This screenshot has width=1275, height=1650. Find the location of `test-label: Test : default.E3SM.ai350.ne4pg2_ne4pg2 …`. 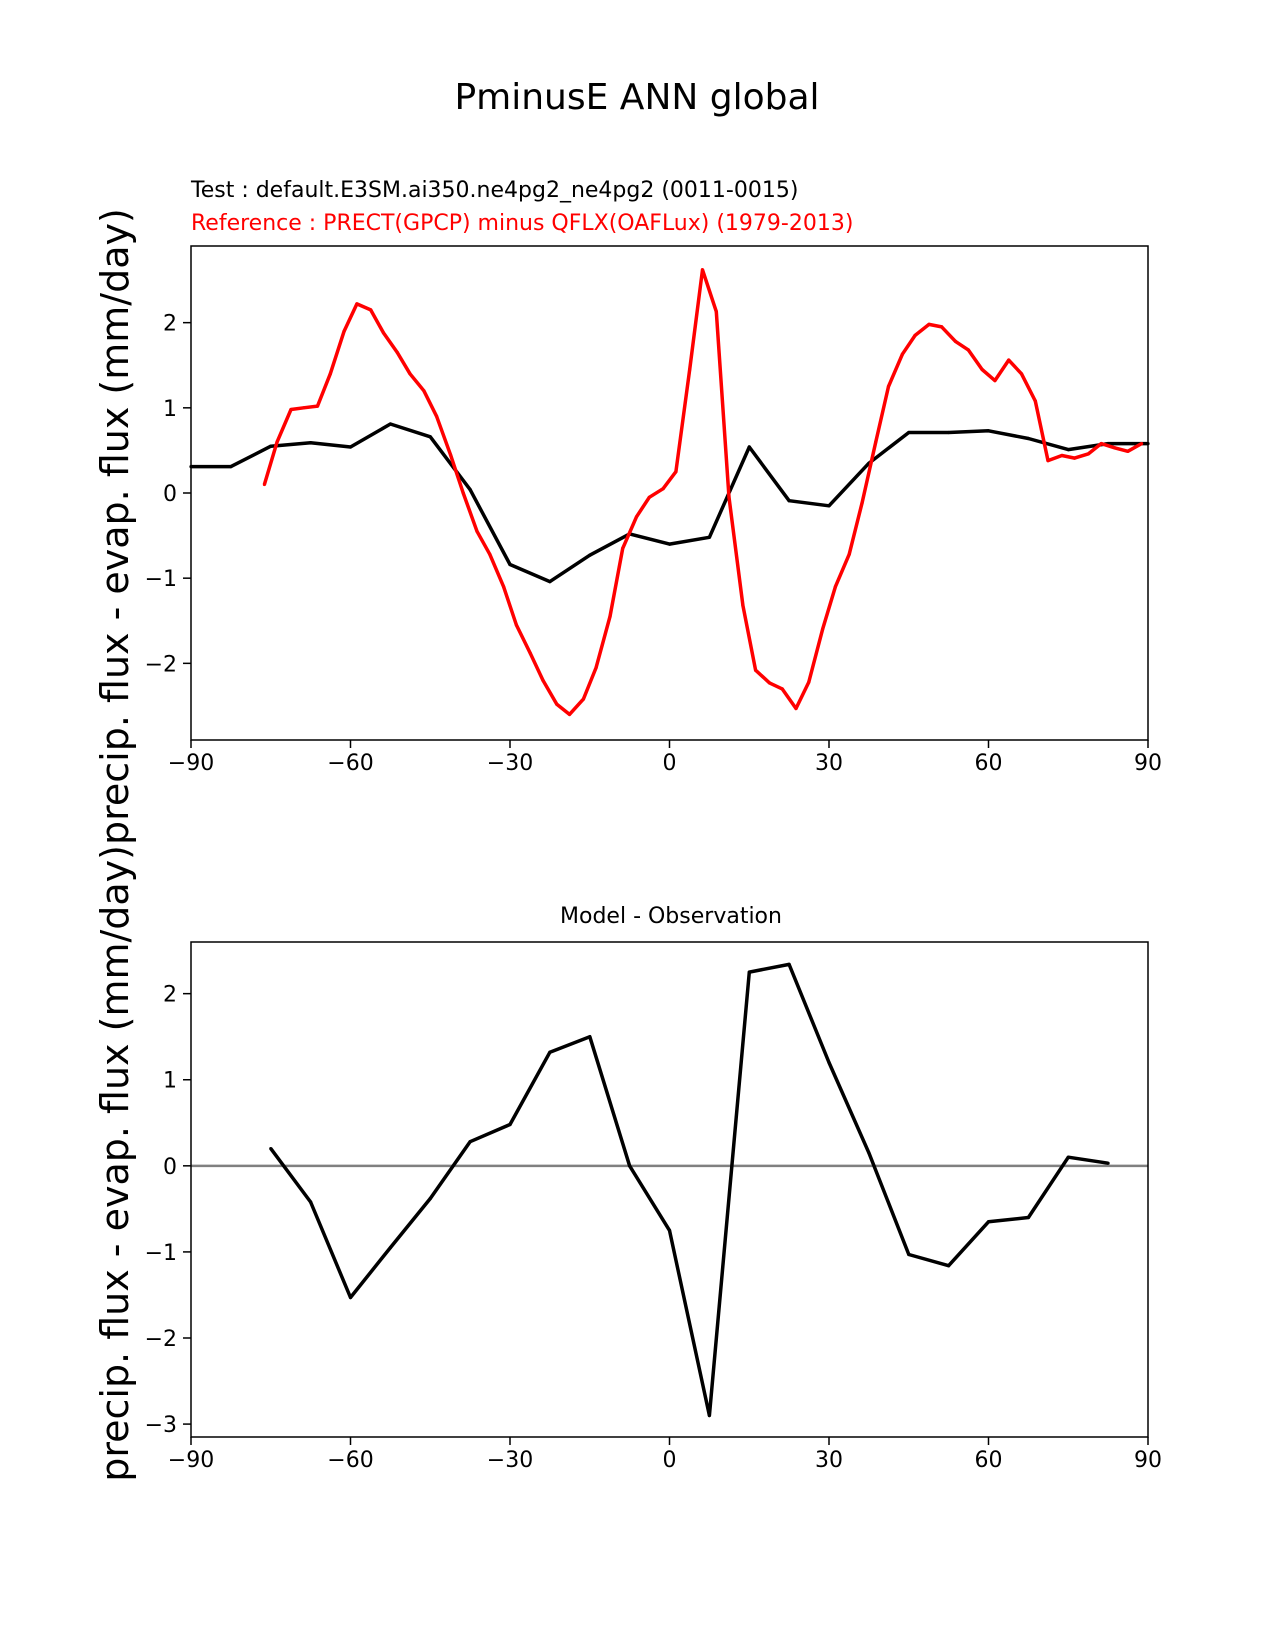

test-label: Test : default.E3SM.ai350.ne4pg2_ne4pg2 … is located at coordinates (494, 190).